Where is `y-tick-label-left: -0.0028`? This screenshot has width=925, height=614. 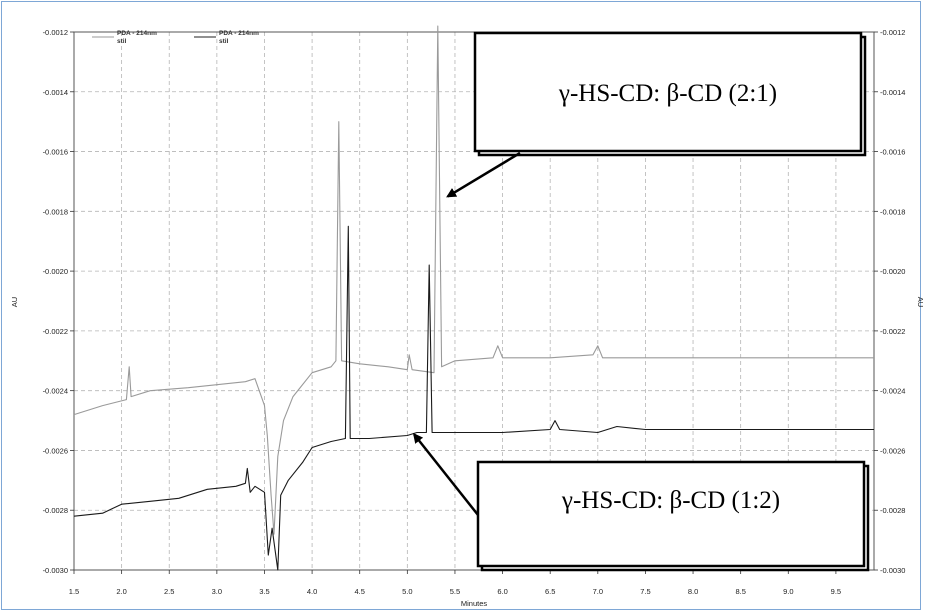
y-tick-label-left: -0.0028 is located at coordinates (55, 510).